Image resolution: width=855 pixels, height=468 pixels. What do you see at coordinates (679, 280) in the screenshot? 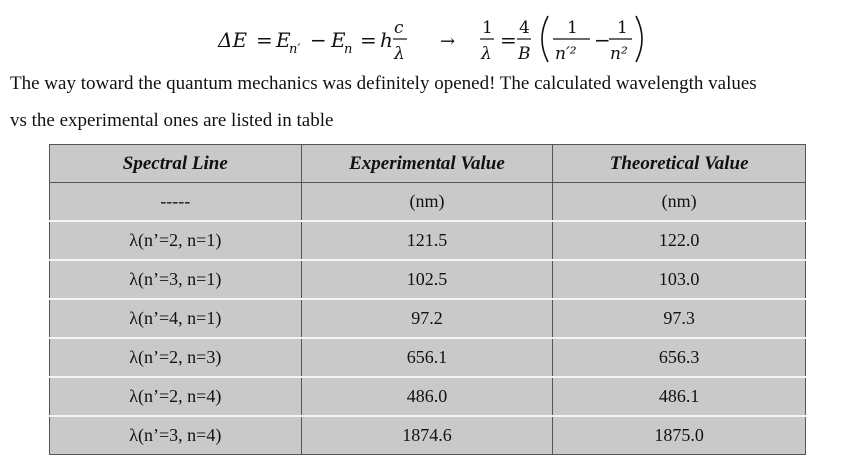
I see `theoretical-value-cell: 103.0` at bounding box center [679, 280].